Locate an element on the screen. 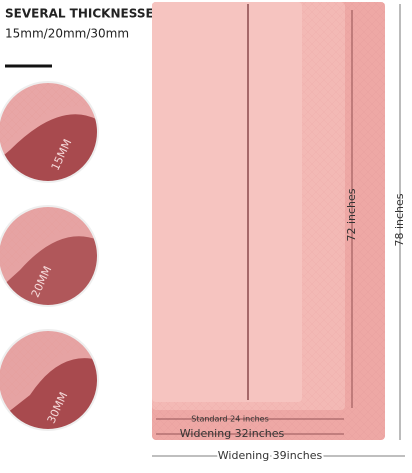  dimension-label: 78 inches is located at coordinates (399, 219).